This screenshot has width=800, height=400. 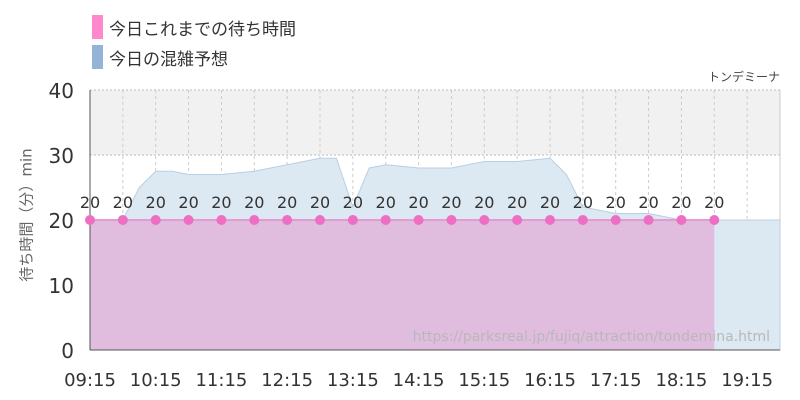 What do you see at coordinates (402, 202) in the screenshot?
I see `data-labels: 20 20 20 20 20 20 20 20 20 20 20 20 20 20 20 20 20 20 20 20` at bounding box center [402, 202].